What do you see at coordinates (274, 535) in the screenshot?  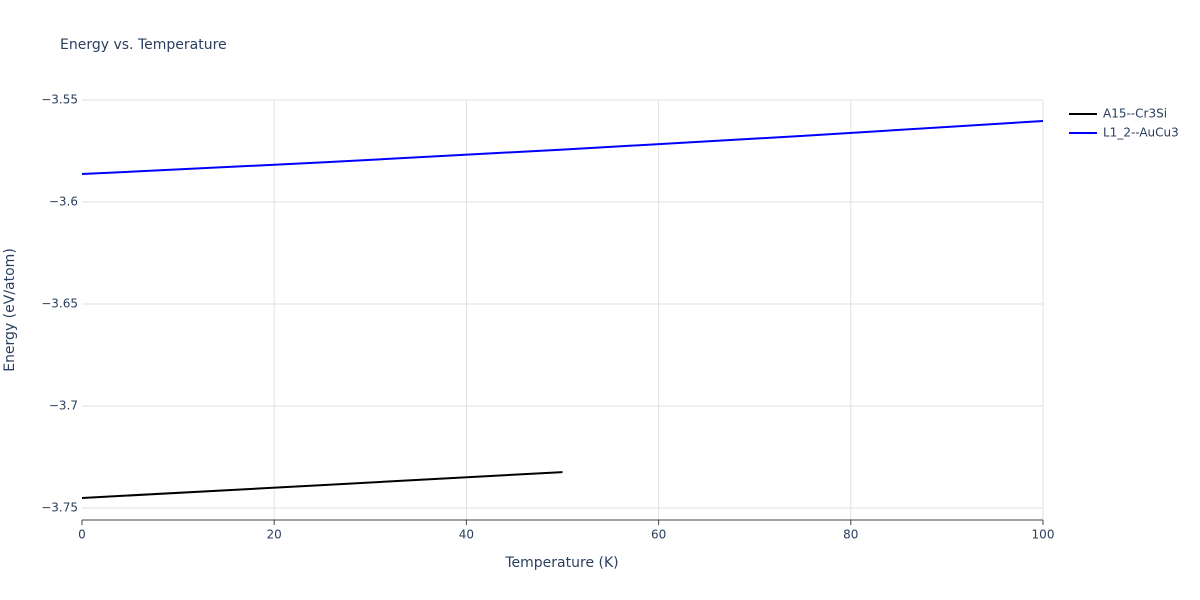 I see `x-tick-label: 20` at bounding box center [274, 535].